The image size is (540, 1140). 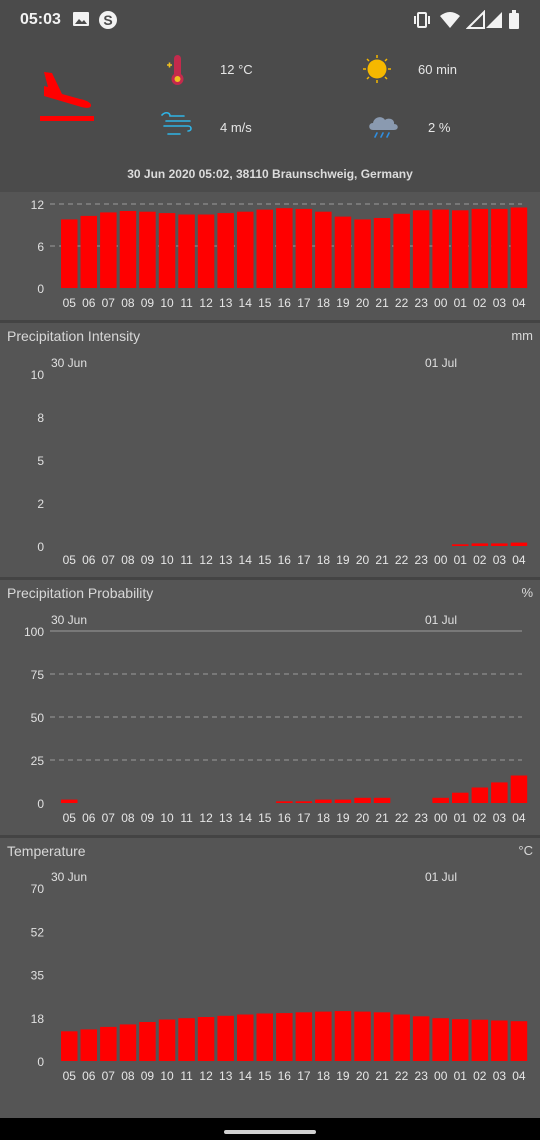 What do you see at coordinates (69, 620) in the screenshot?
I see `day-label: 30 Jun` at bounding box center [69, 620].